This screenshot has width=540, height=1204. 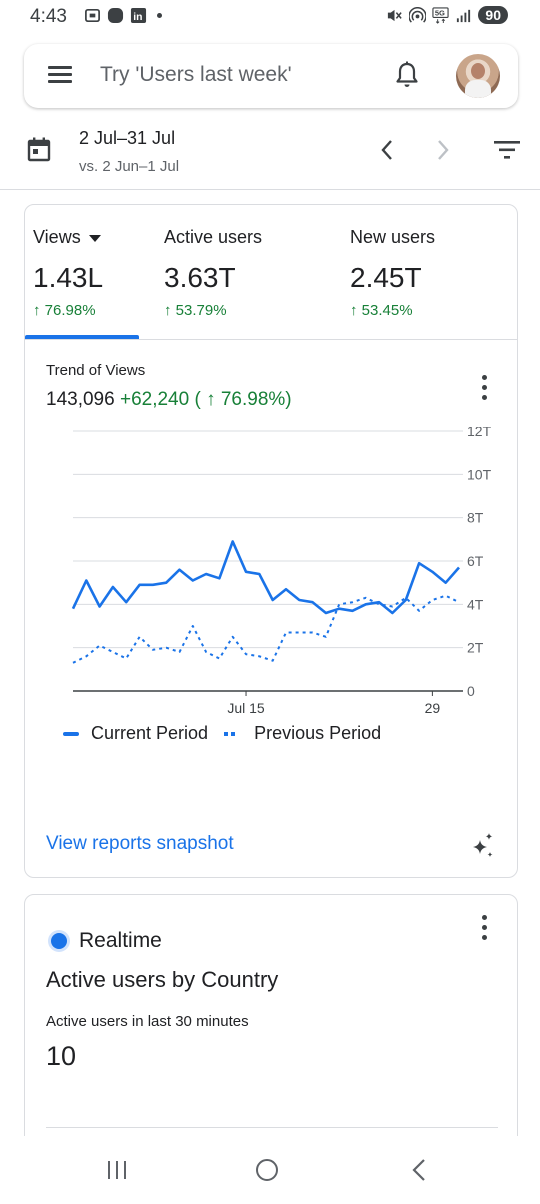 What do you see at coordinates (71, 733) in the screenshot?
I see `legend-swatch-current` at bounding box center [71, 733].